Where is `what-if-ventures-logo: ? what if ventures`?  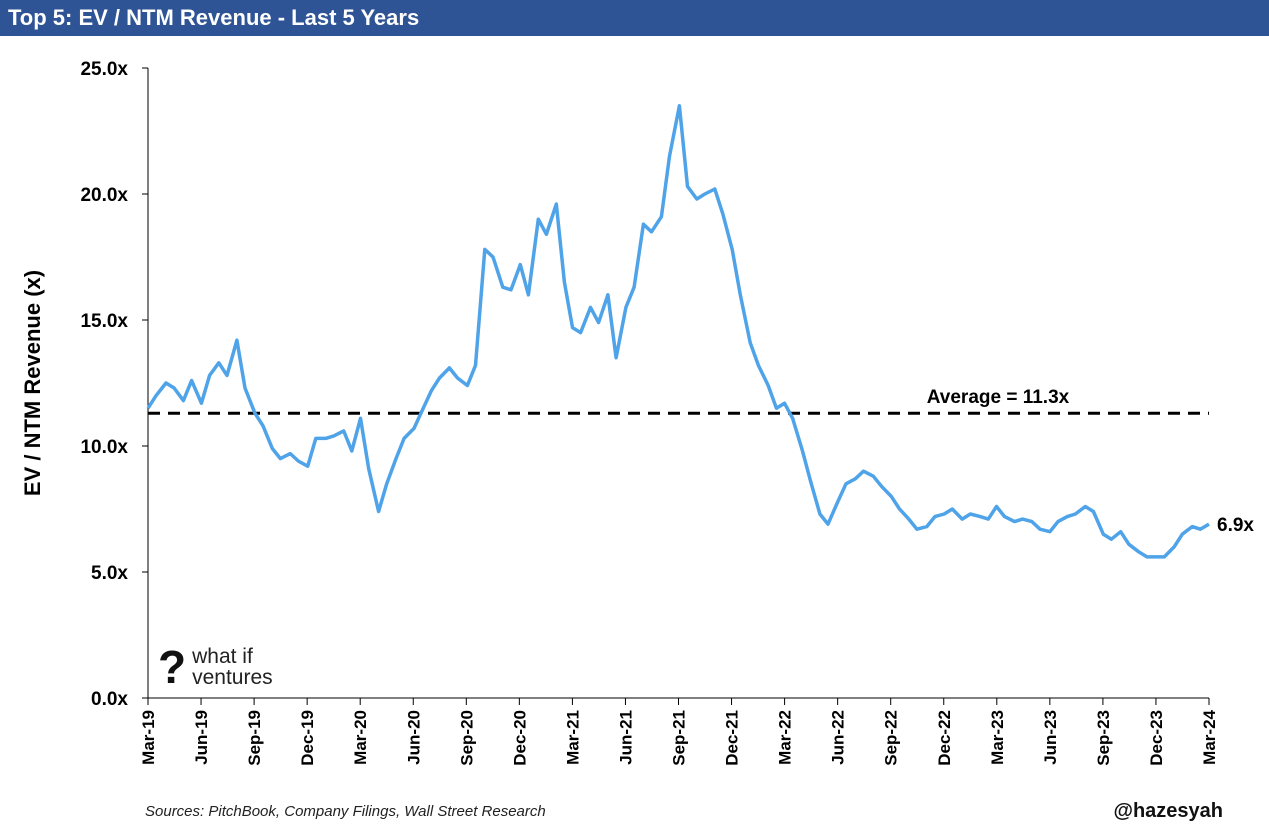
what-if-ventures-logo: ? what if ventures is located at coordinates (215, 667).